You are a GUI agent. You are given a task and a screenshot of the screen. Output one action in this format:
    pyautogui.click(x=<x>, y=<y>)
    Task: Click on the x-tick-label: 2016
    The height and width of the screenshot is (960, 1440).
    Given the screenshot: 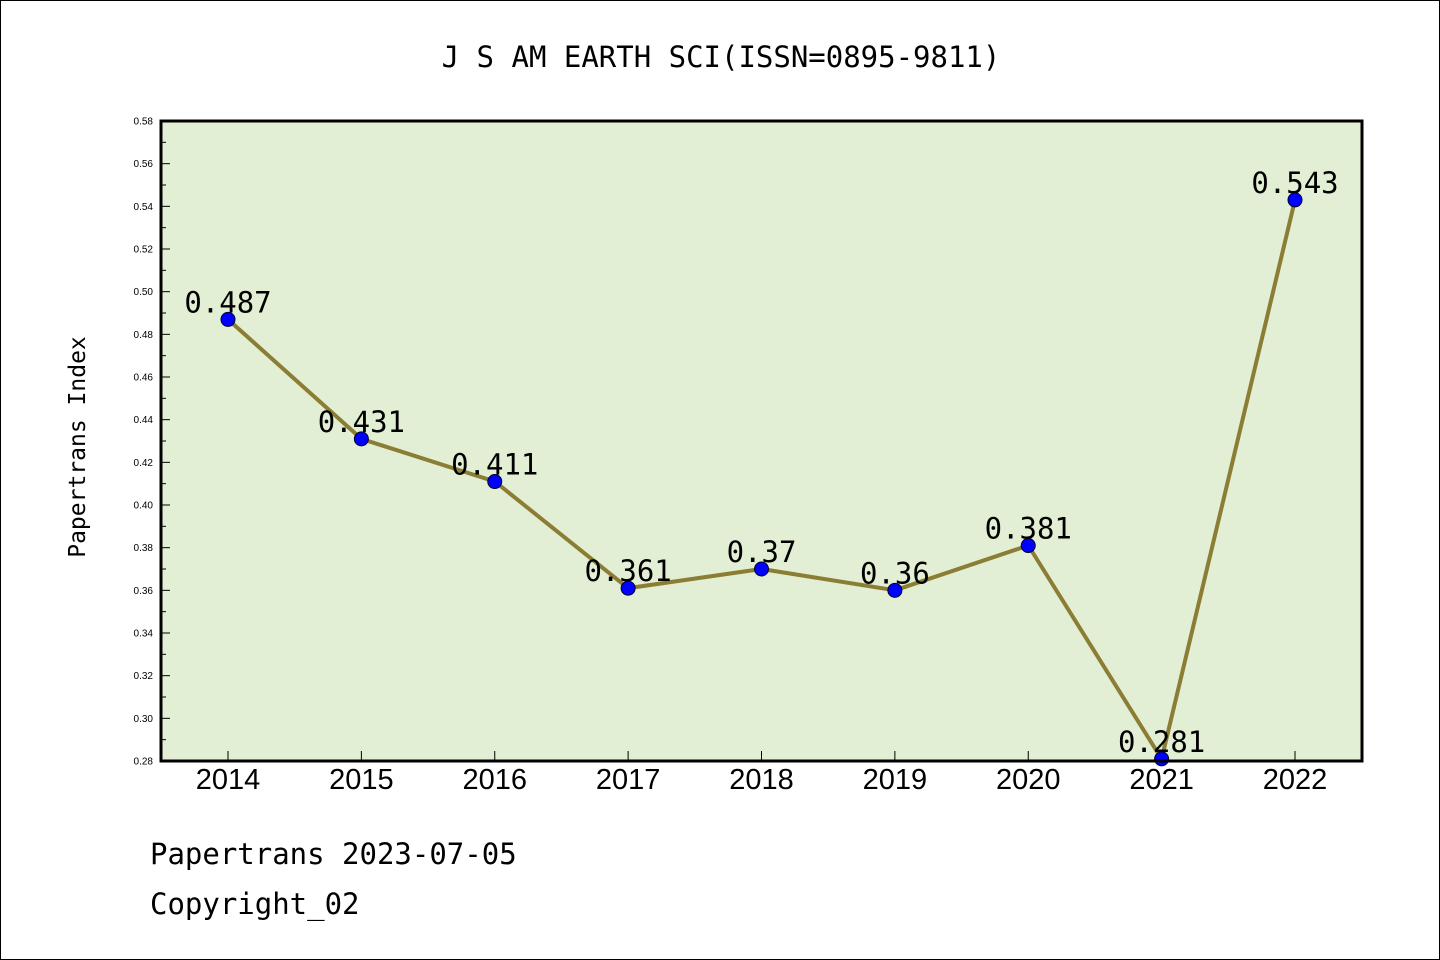 What is the action you would take?
    pyautogui.click(x=494, y=780)
    